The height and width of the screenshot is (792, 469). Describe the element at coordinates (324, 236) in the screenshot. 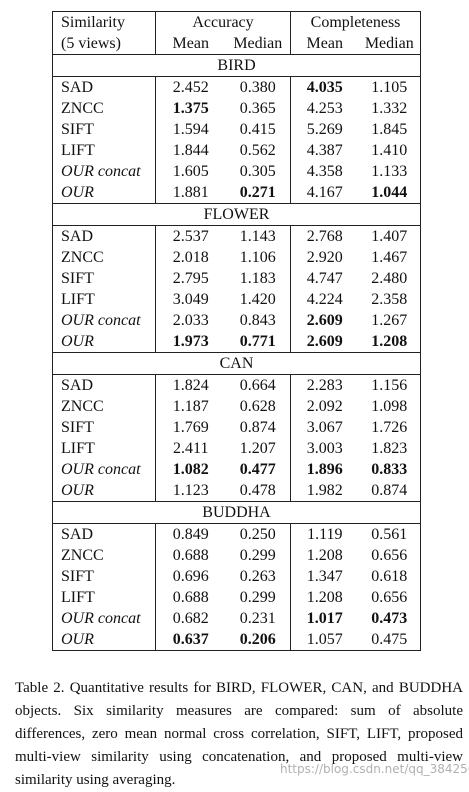

I see `value-cell: 2.768` at that location.